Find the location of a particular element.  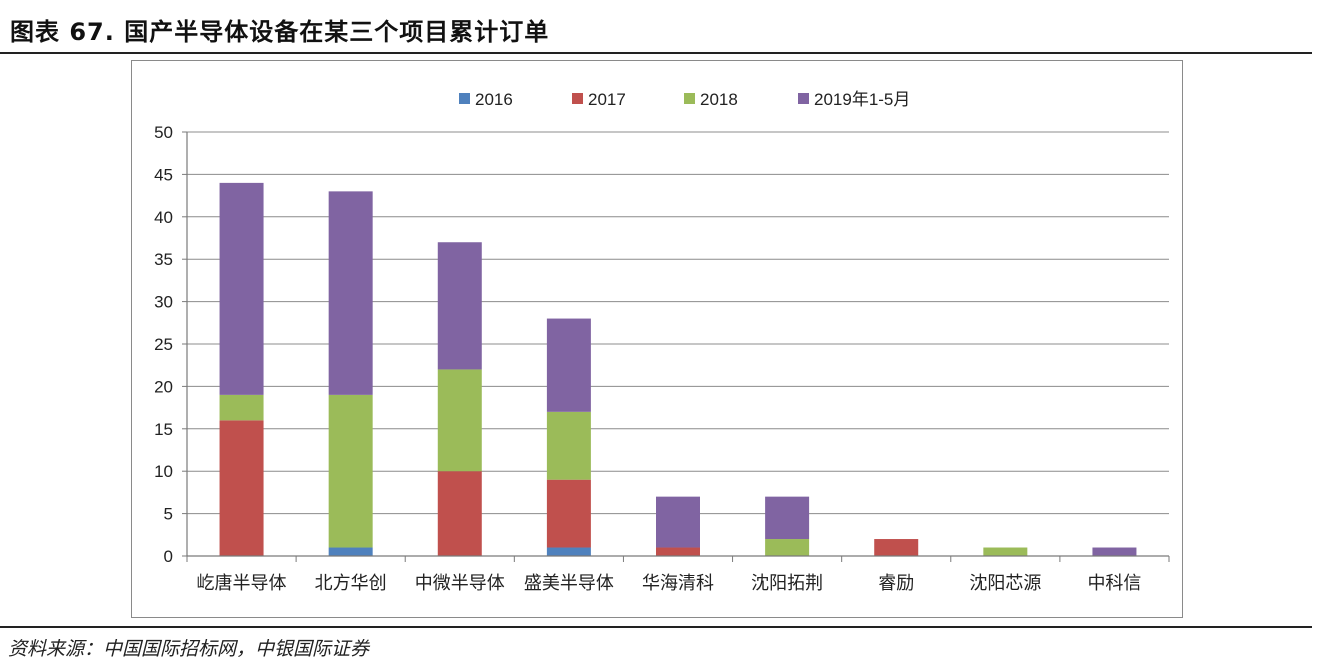

y-tick-label: 50 is located at coordinates (163, 132).